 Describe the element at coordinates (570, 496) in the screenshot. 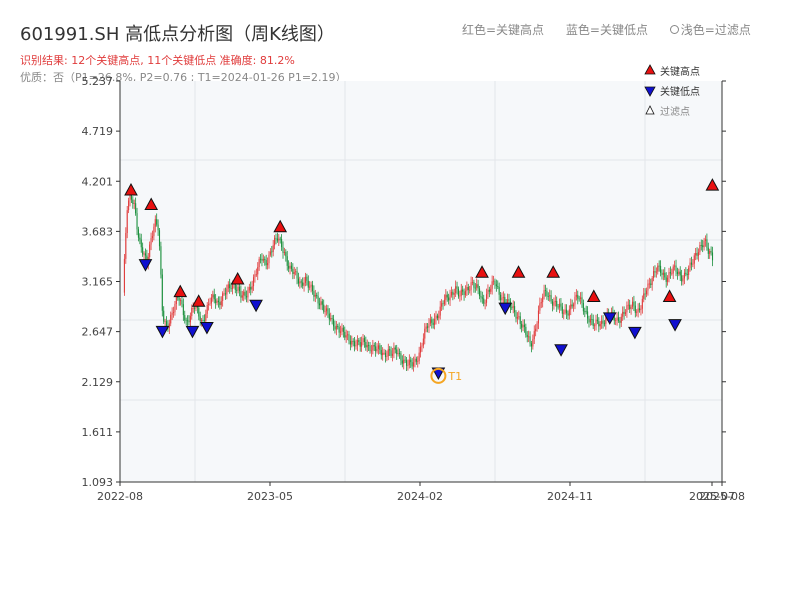

I see `x-tick-label: 2024-11` at that location.